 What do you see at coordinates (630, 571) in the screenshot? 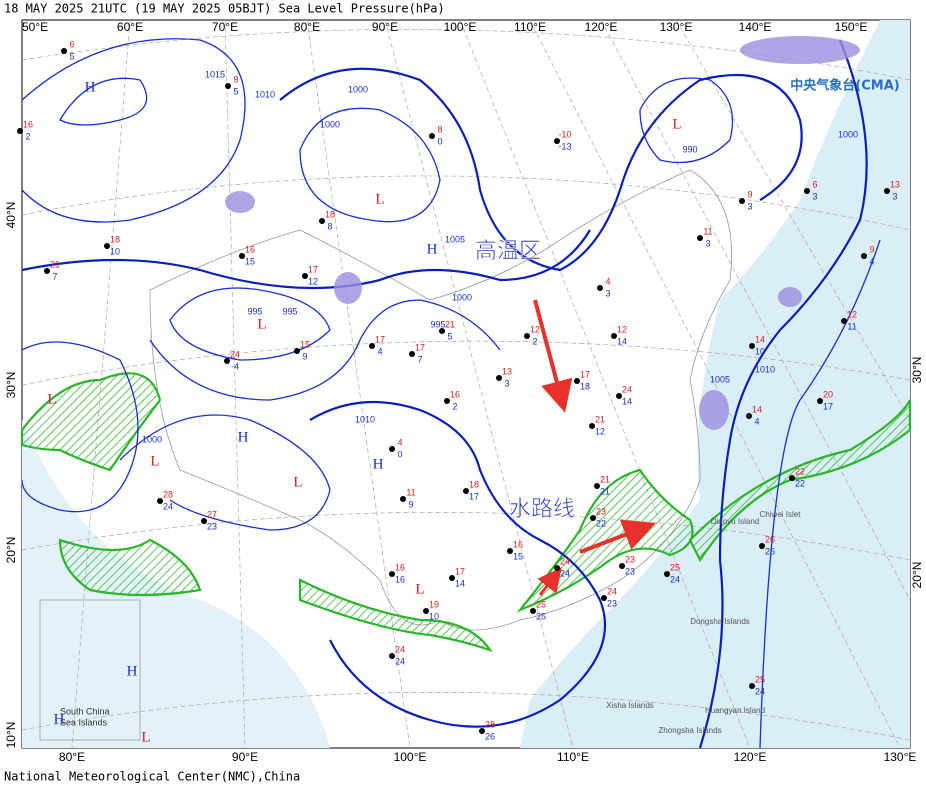
I see `station-dewpoint: 23` at bounding box center [630, 571].